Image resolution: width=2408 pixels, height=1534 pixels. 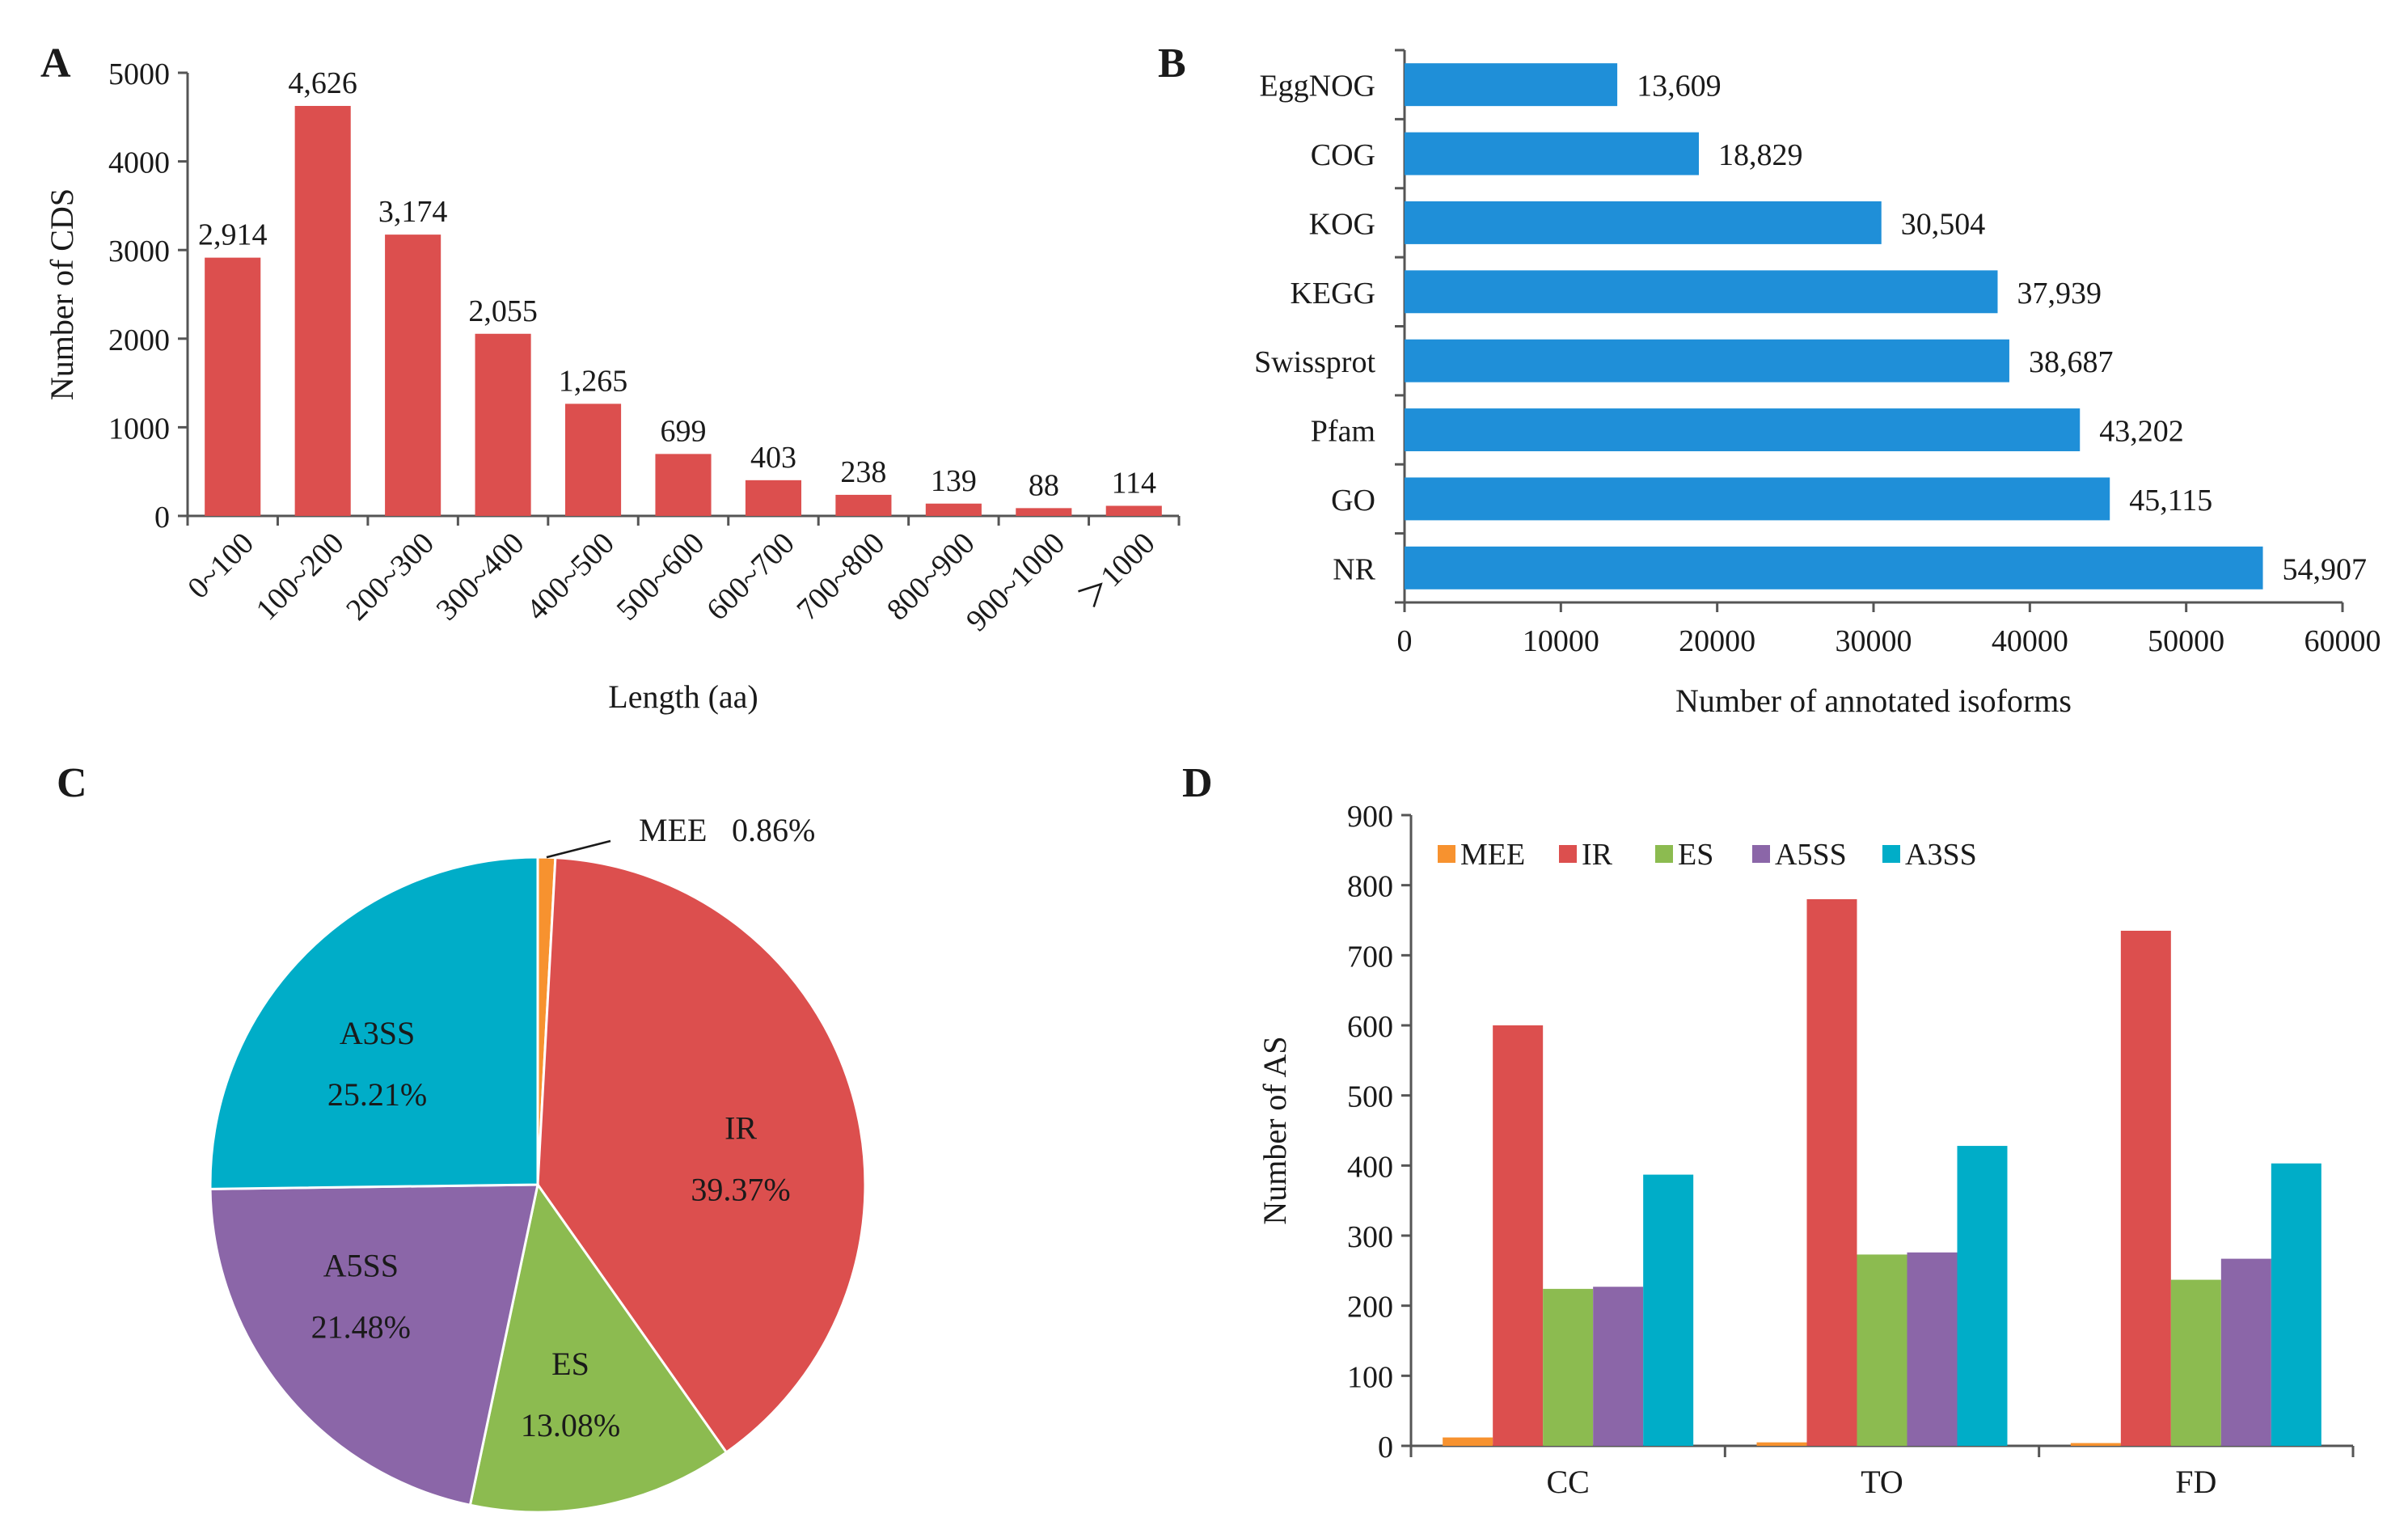 I want to click on bar-to-ir, so click(x=1831, y=1172).